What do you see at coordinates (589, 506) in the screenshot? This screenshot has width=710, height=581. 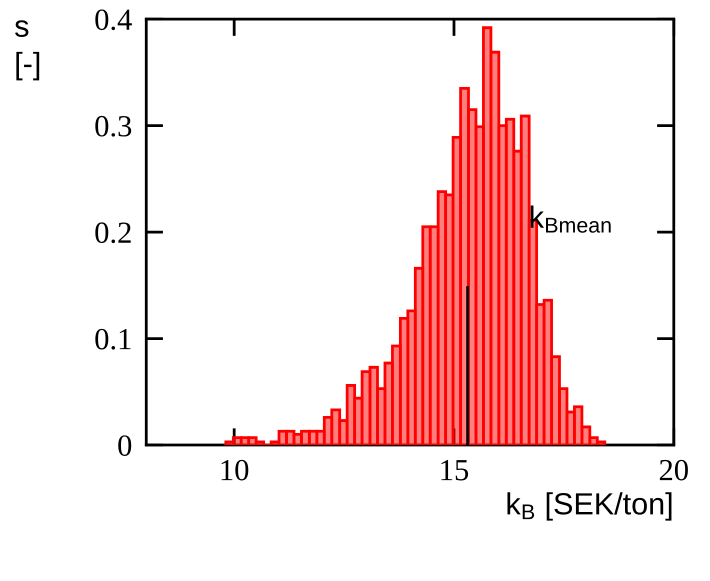 I see `x-axis-title: k$_{B}$ [SEK/ton]` at bounding box center [589, 506].